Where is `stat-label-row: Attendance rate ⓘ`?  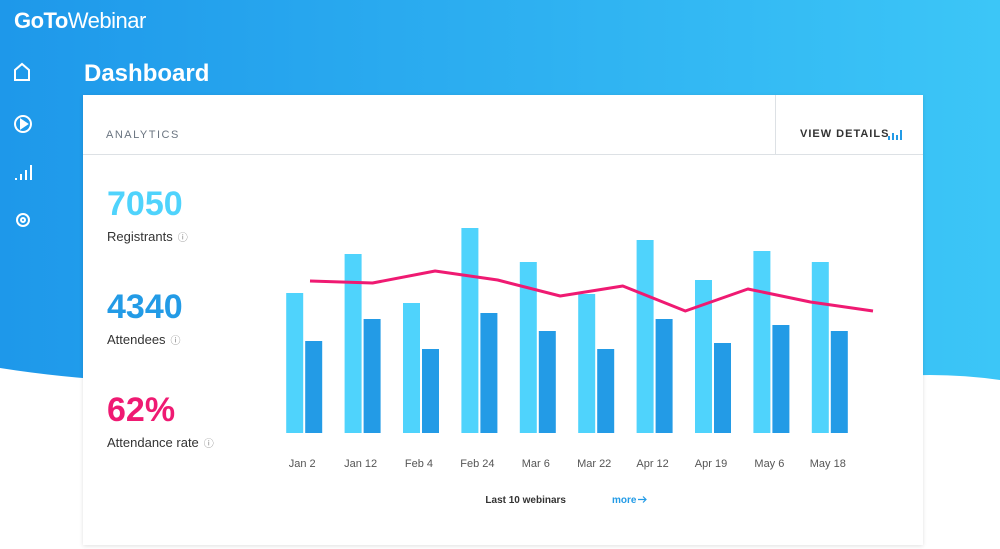
stat-label-row: Attendance rate ⓘ is located at coordinates (160, 442).